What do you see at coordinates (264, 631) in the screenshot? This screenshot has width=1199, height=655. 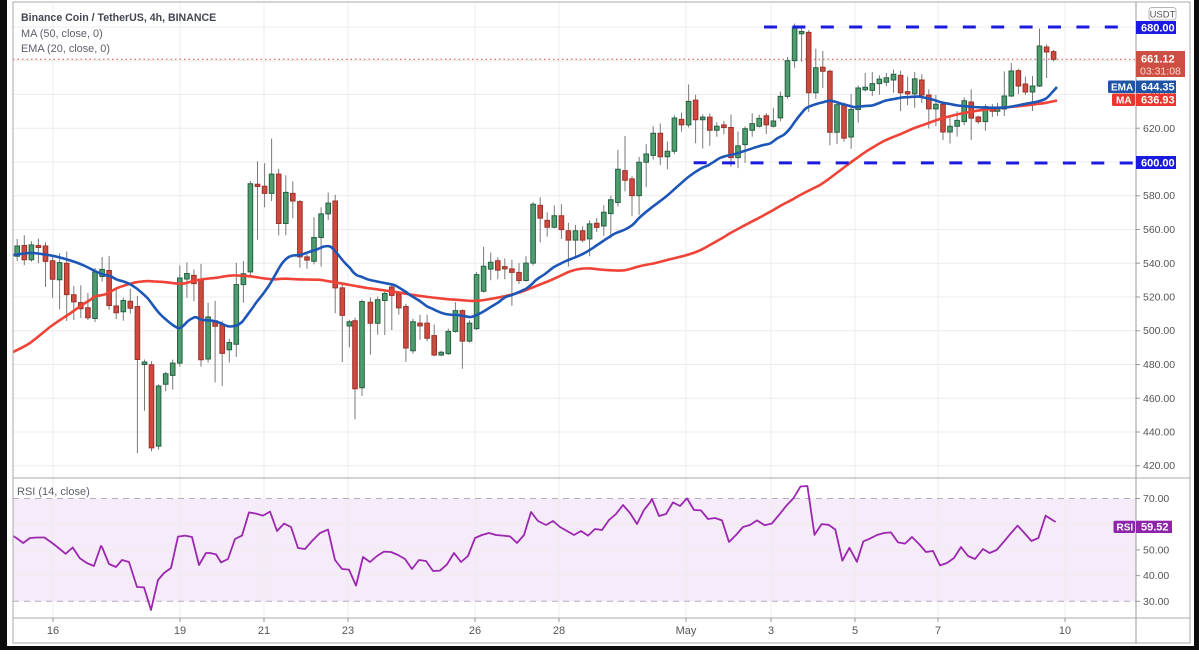 I see `svg-text: 21` at bounding box center [264, 631].